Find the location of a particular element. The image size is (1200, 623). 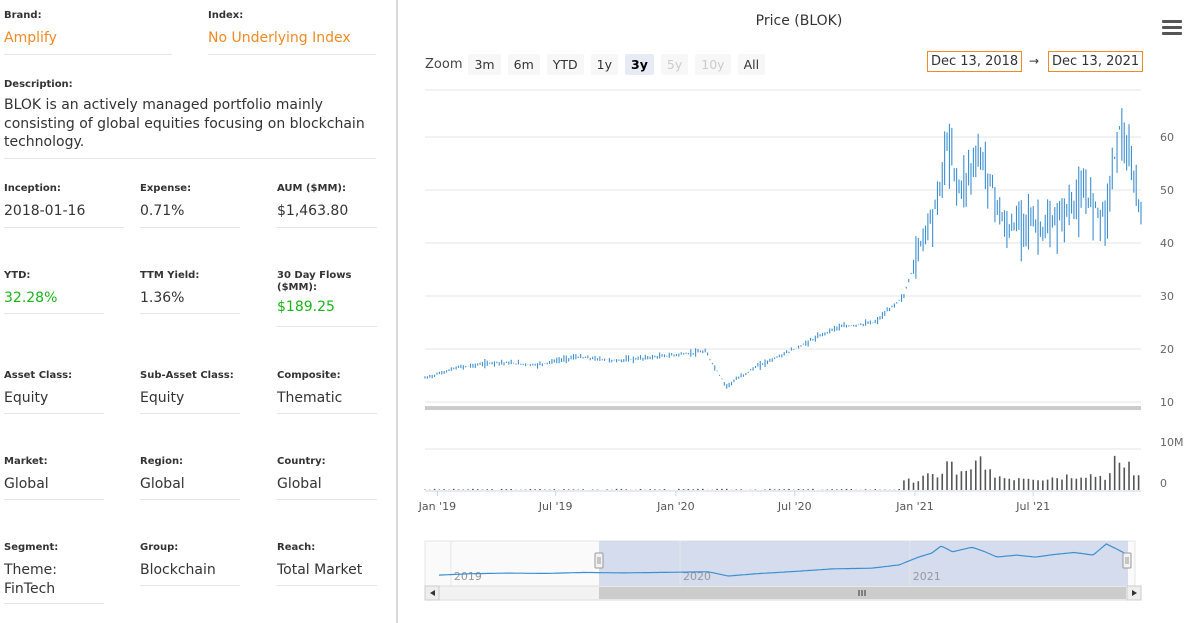

aum-label: AUM ($MM): is located at coordinates (311, 188).